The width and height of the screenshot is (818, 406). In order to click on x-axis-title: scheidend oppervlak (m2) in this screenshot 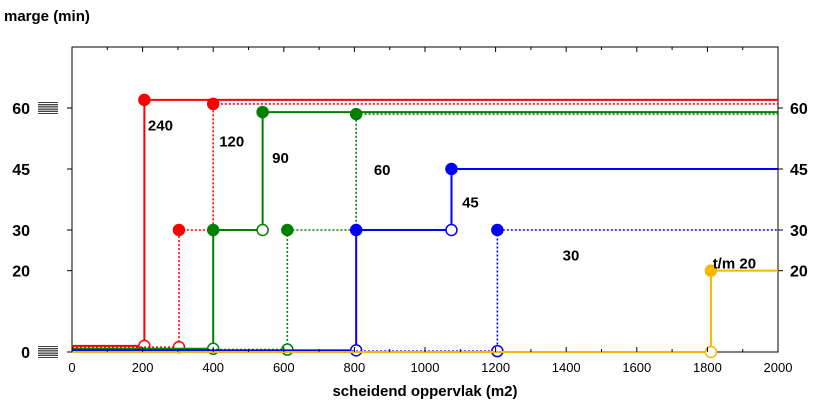, I will do `click(424, 391)`.